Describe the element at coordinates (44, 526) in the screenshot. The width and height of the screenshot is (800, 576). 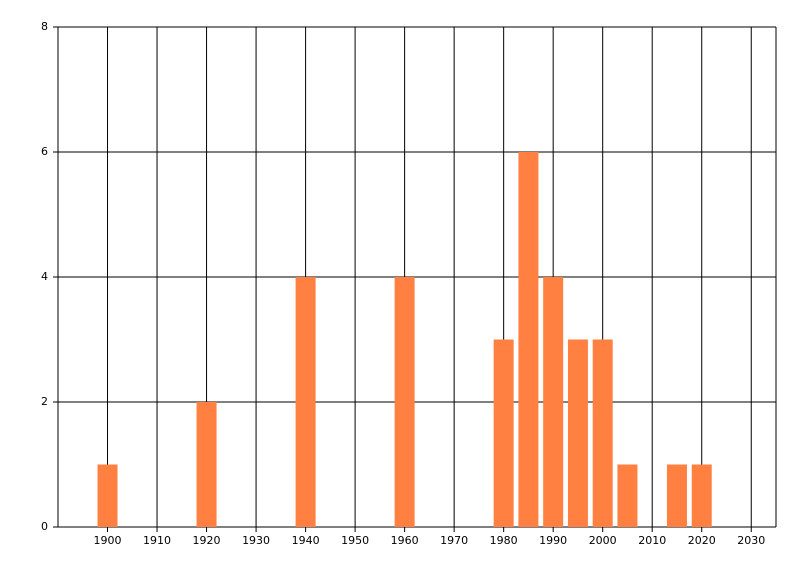
I see `y-tick-label: 0` at that location.